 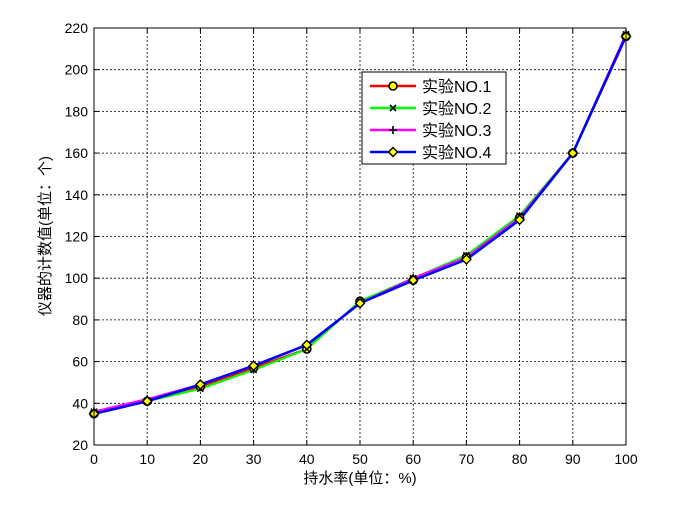 I want to click on legend-item: 实验NO.1, so click(x=430, y=87).